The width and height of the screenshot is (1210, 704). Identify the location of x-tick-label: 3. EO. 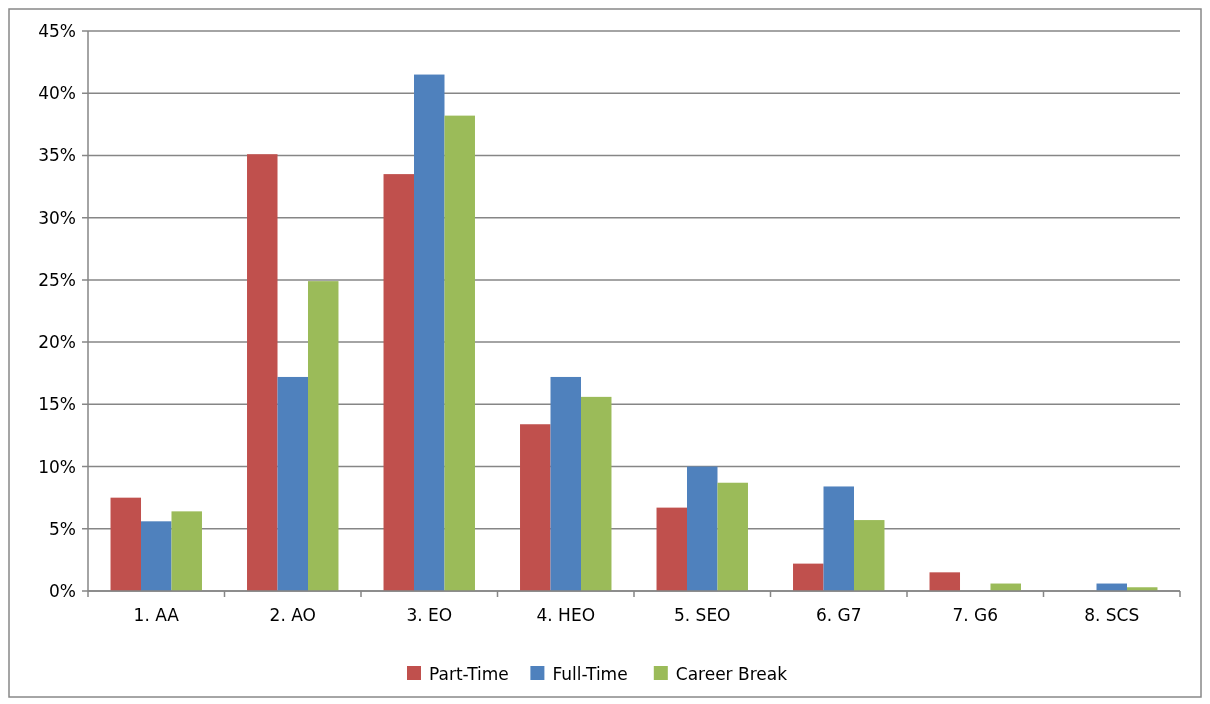
(429, 615).